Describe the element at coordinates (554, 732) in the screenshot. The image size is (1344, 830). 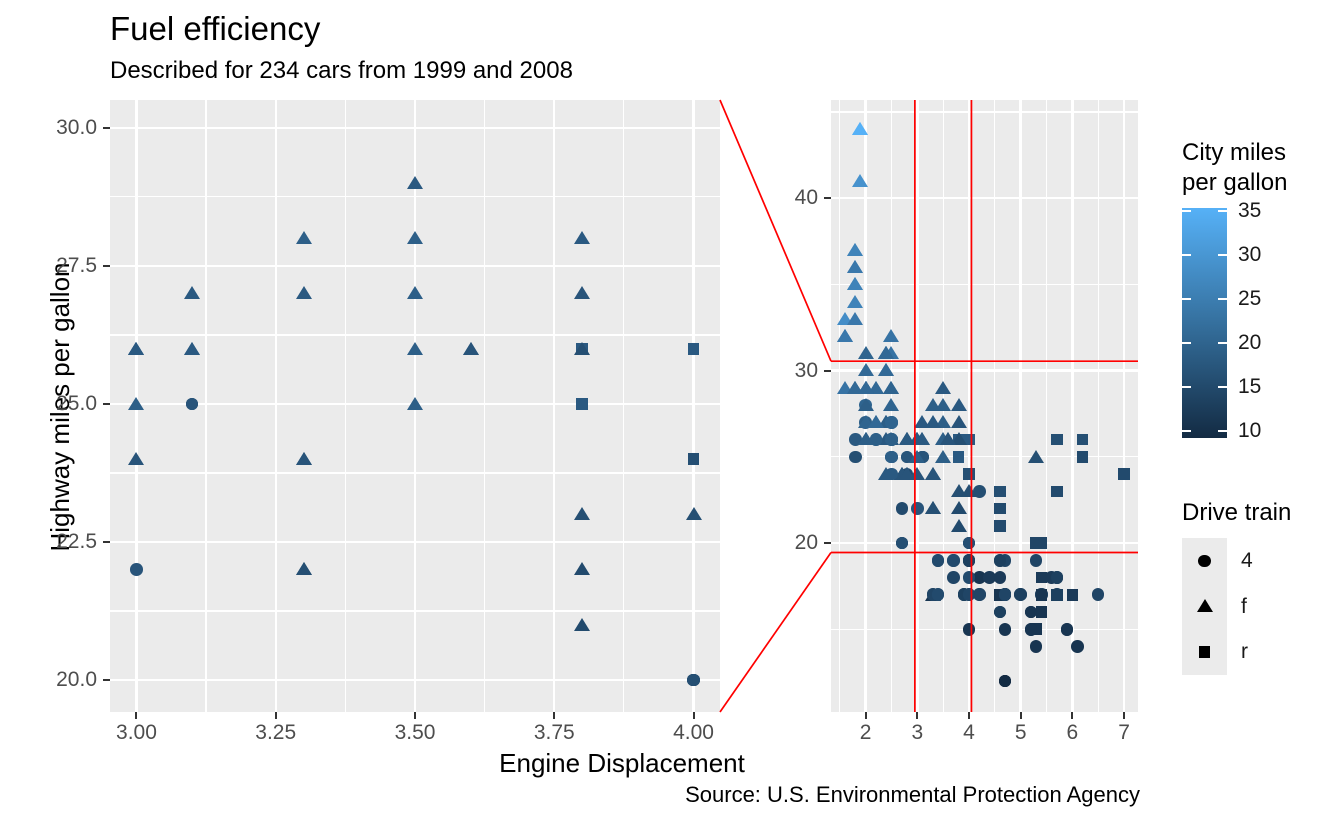
I see `x-axis-tick-label: 3.75` at that location.